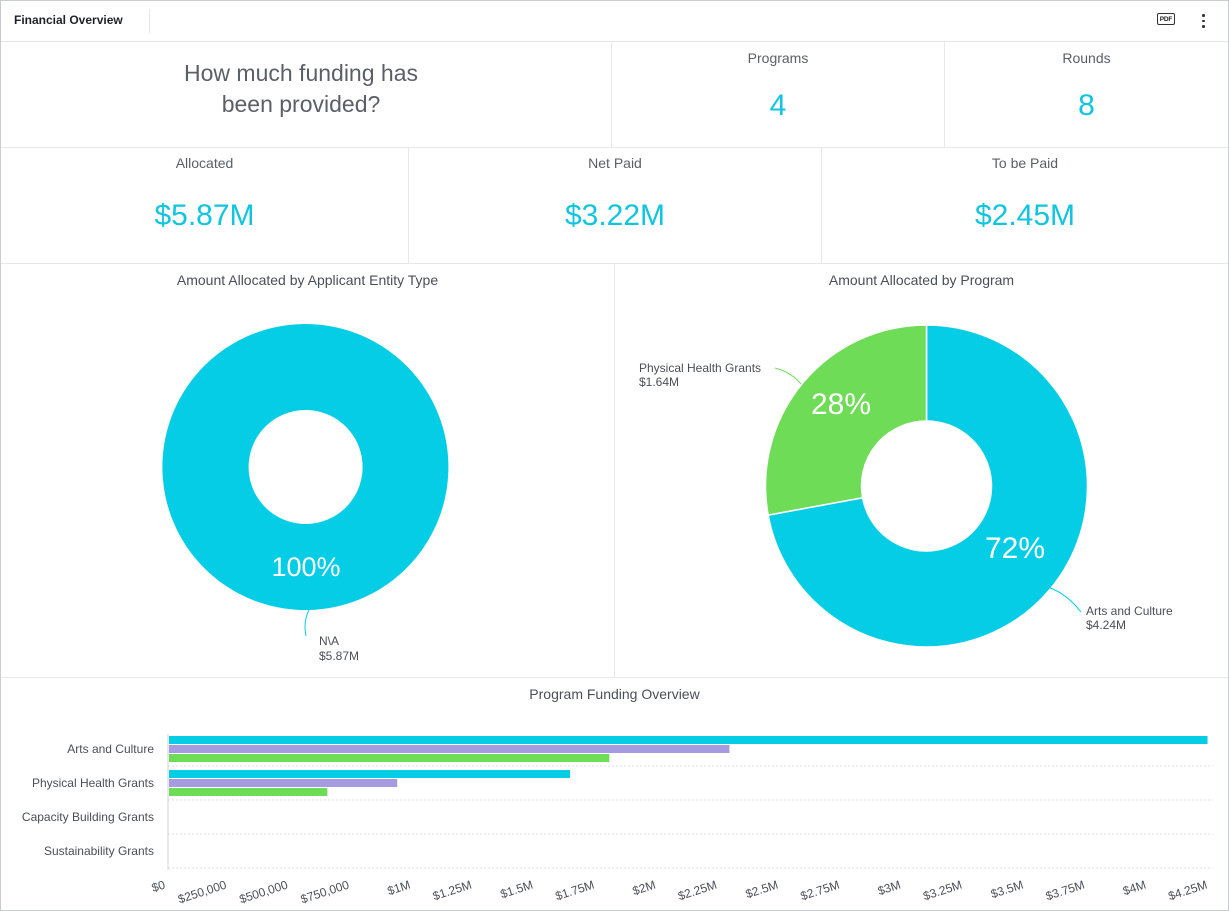 This screenshot has height=911, width=1229. Describe the element at coordinates (615, 215) in the screenshot. I see `net-paid-value: $3.22M` at that location.